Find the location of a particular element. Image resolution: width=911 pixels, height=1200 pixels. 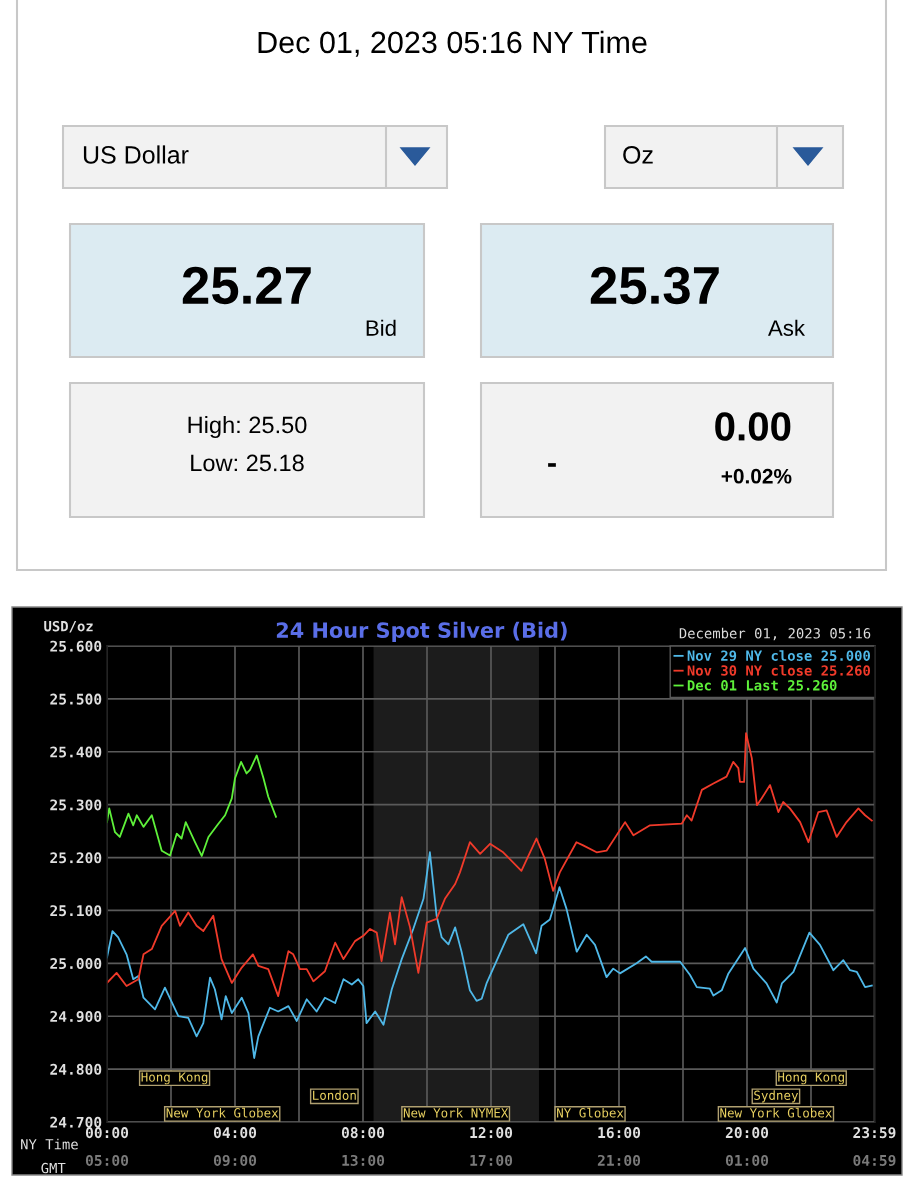

y-axis-title: USD/oz is located at coordinates (68, 626).